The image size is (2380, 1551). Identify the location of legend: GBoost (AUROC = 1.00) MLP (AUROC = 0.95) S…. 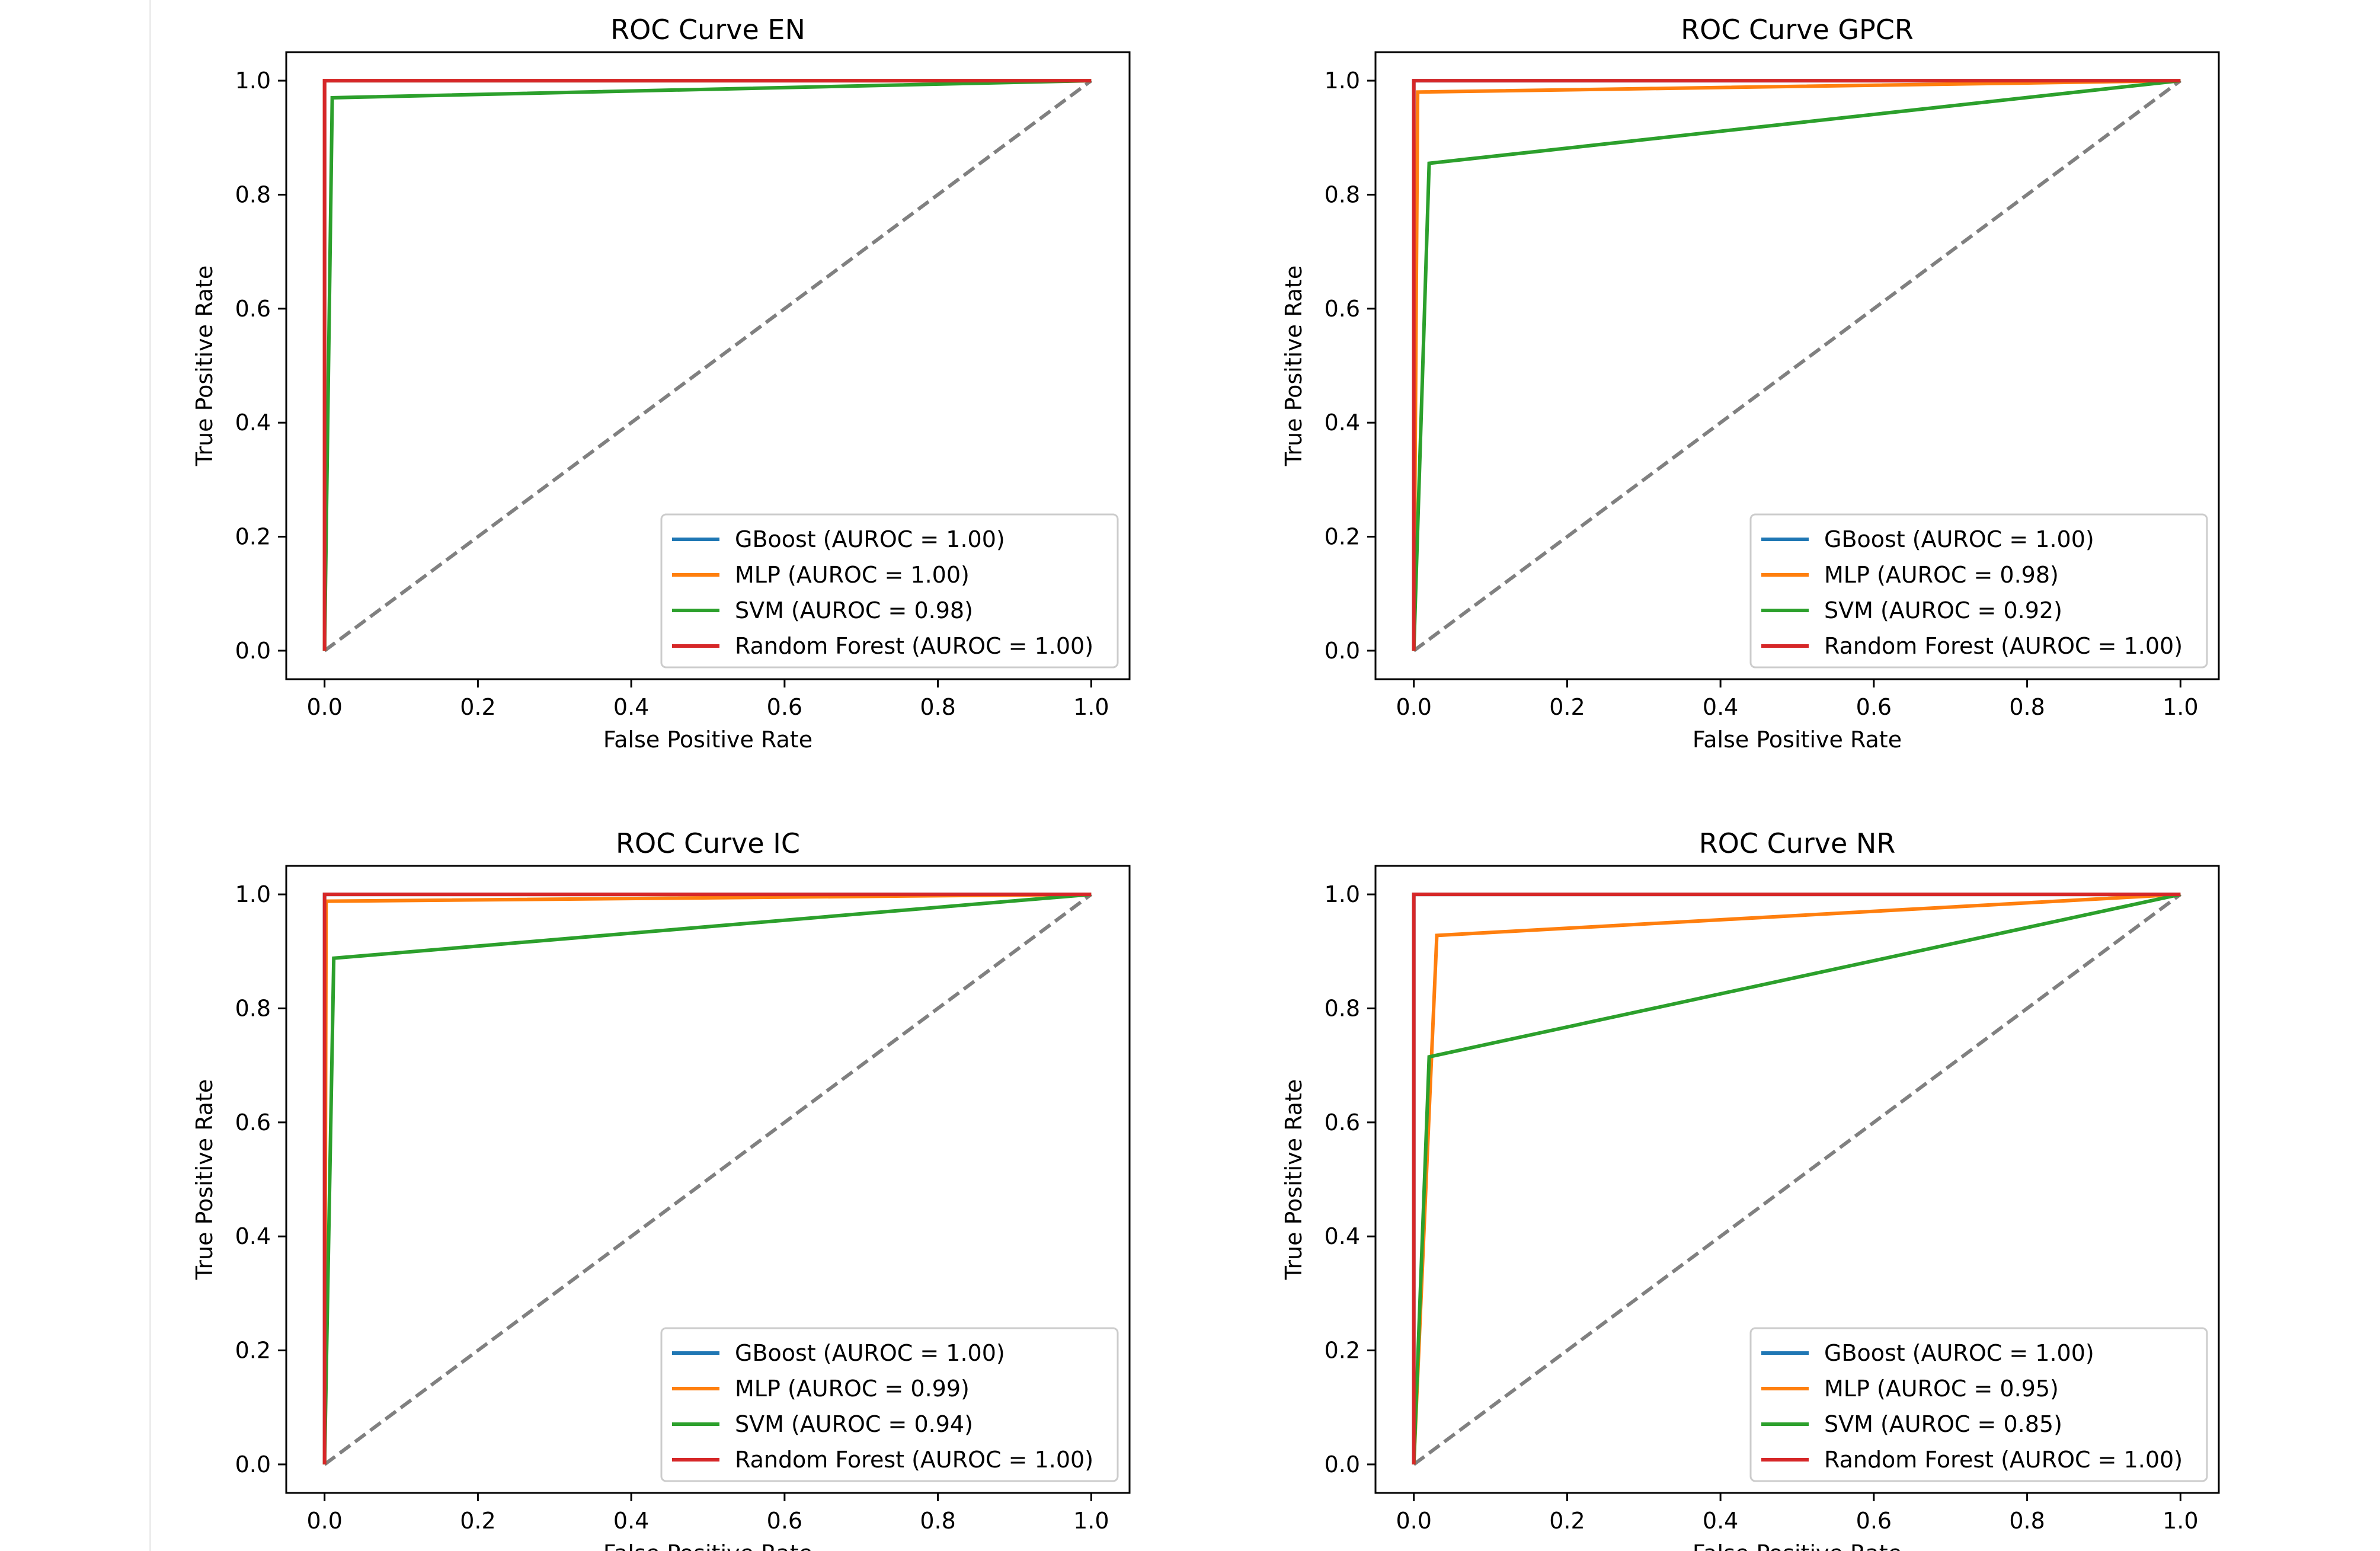
(1979, 1404).